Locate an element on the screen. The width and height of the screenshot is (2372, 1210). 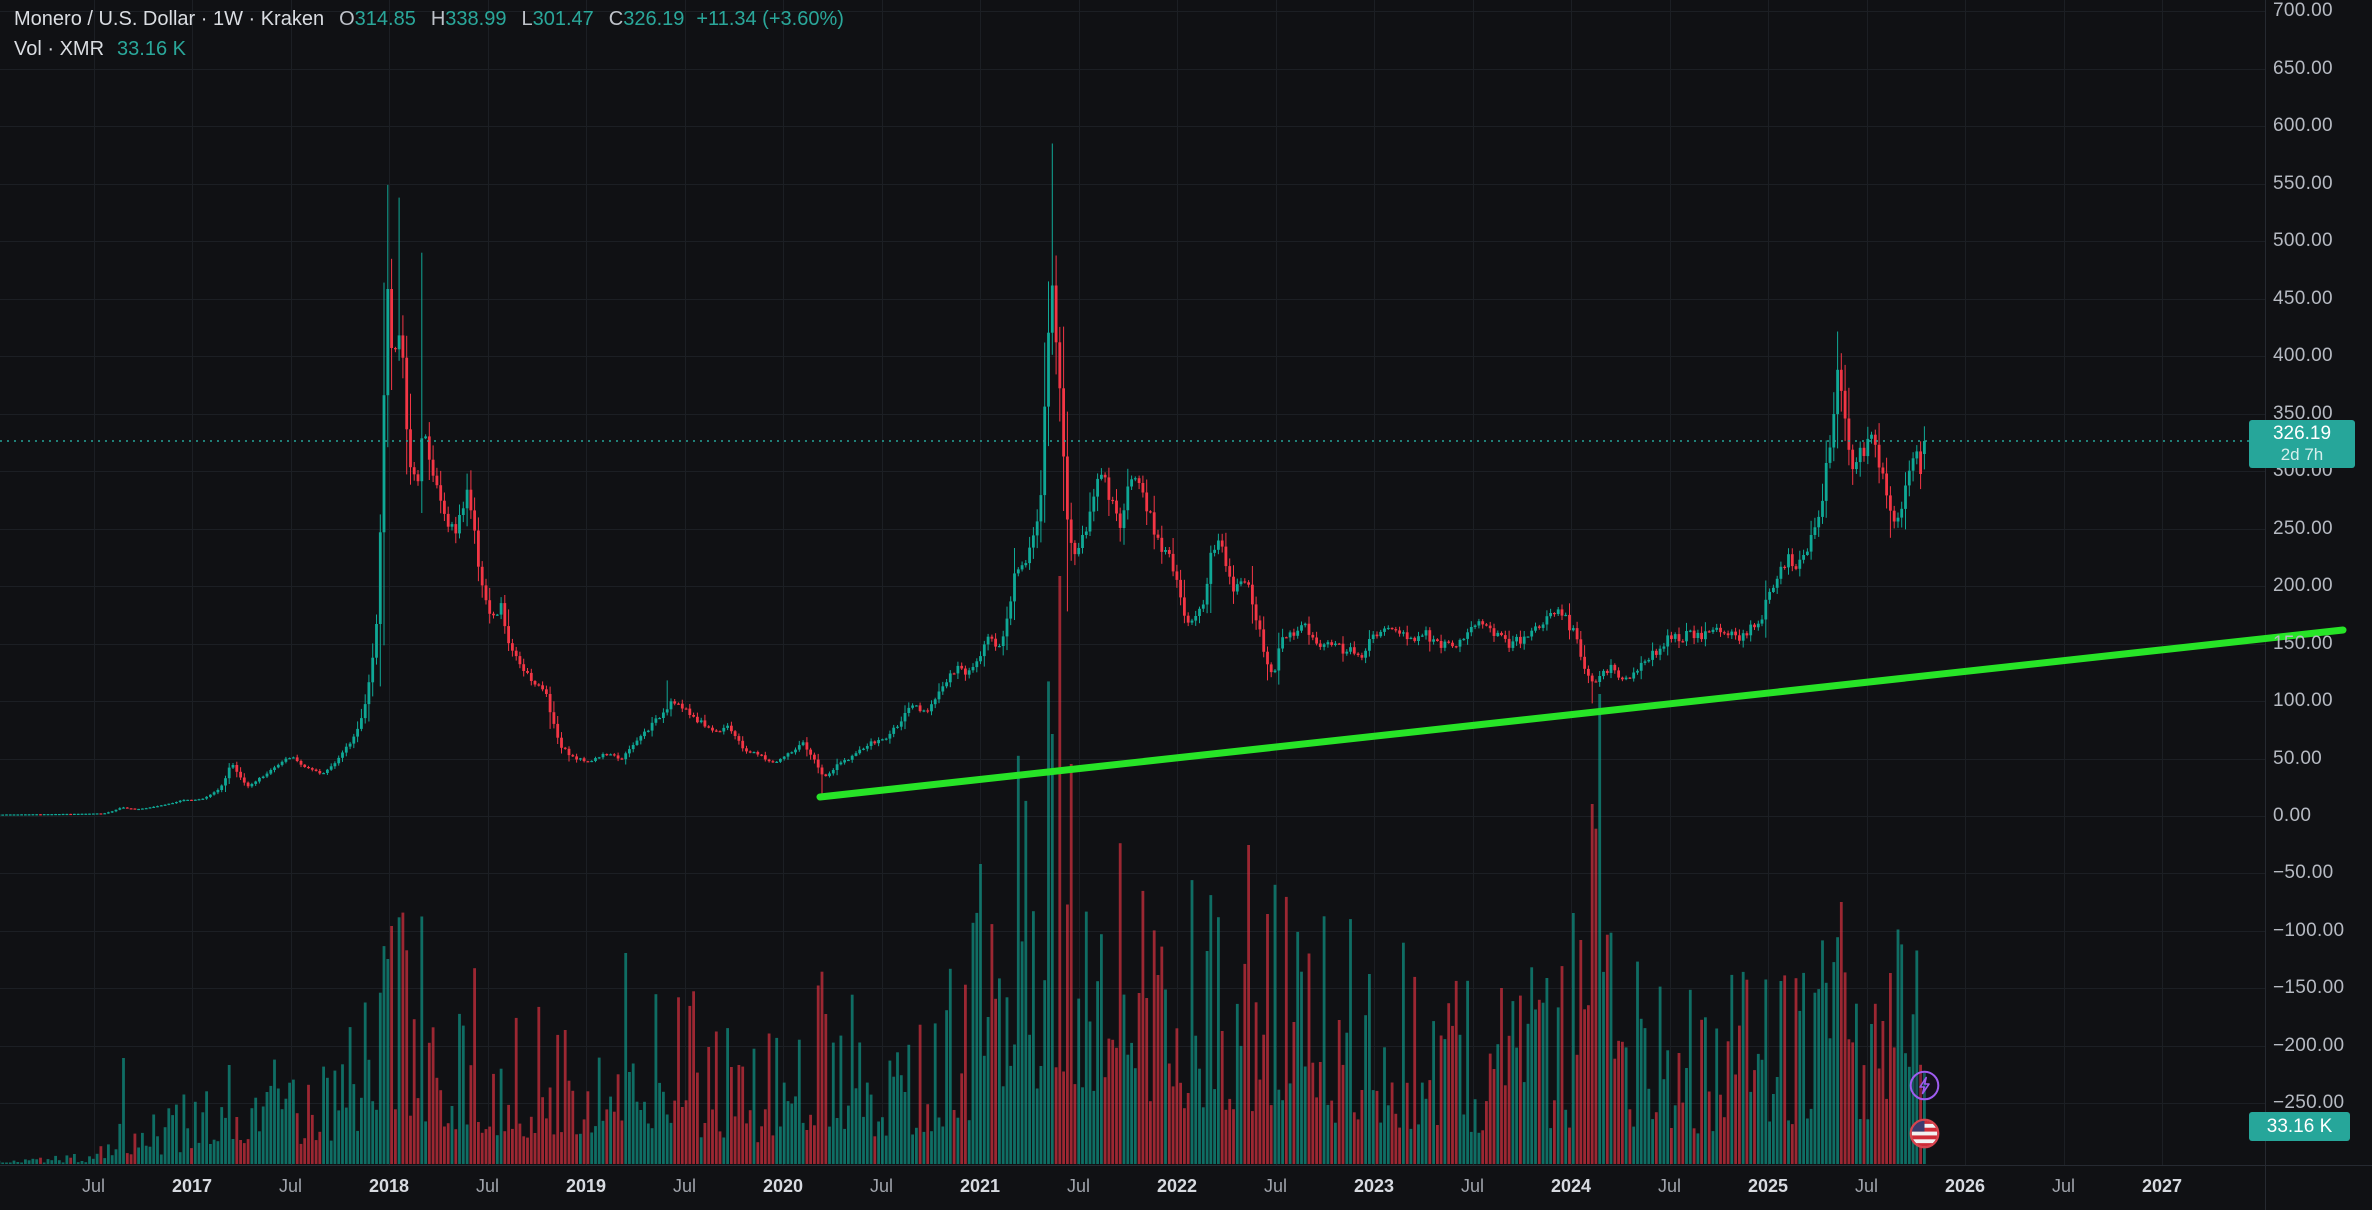
market-flag-button is located at coordinates (1924, 1133).